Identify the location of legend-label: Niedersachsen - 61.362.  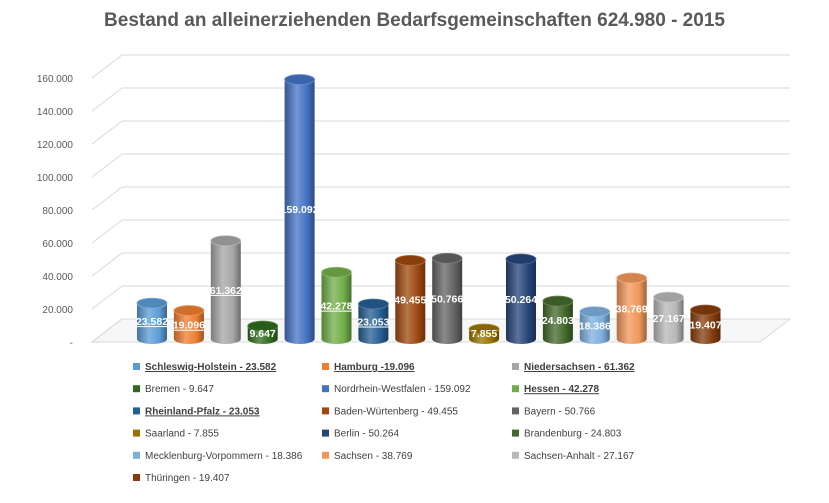
(579, 367).